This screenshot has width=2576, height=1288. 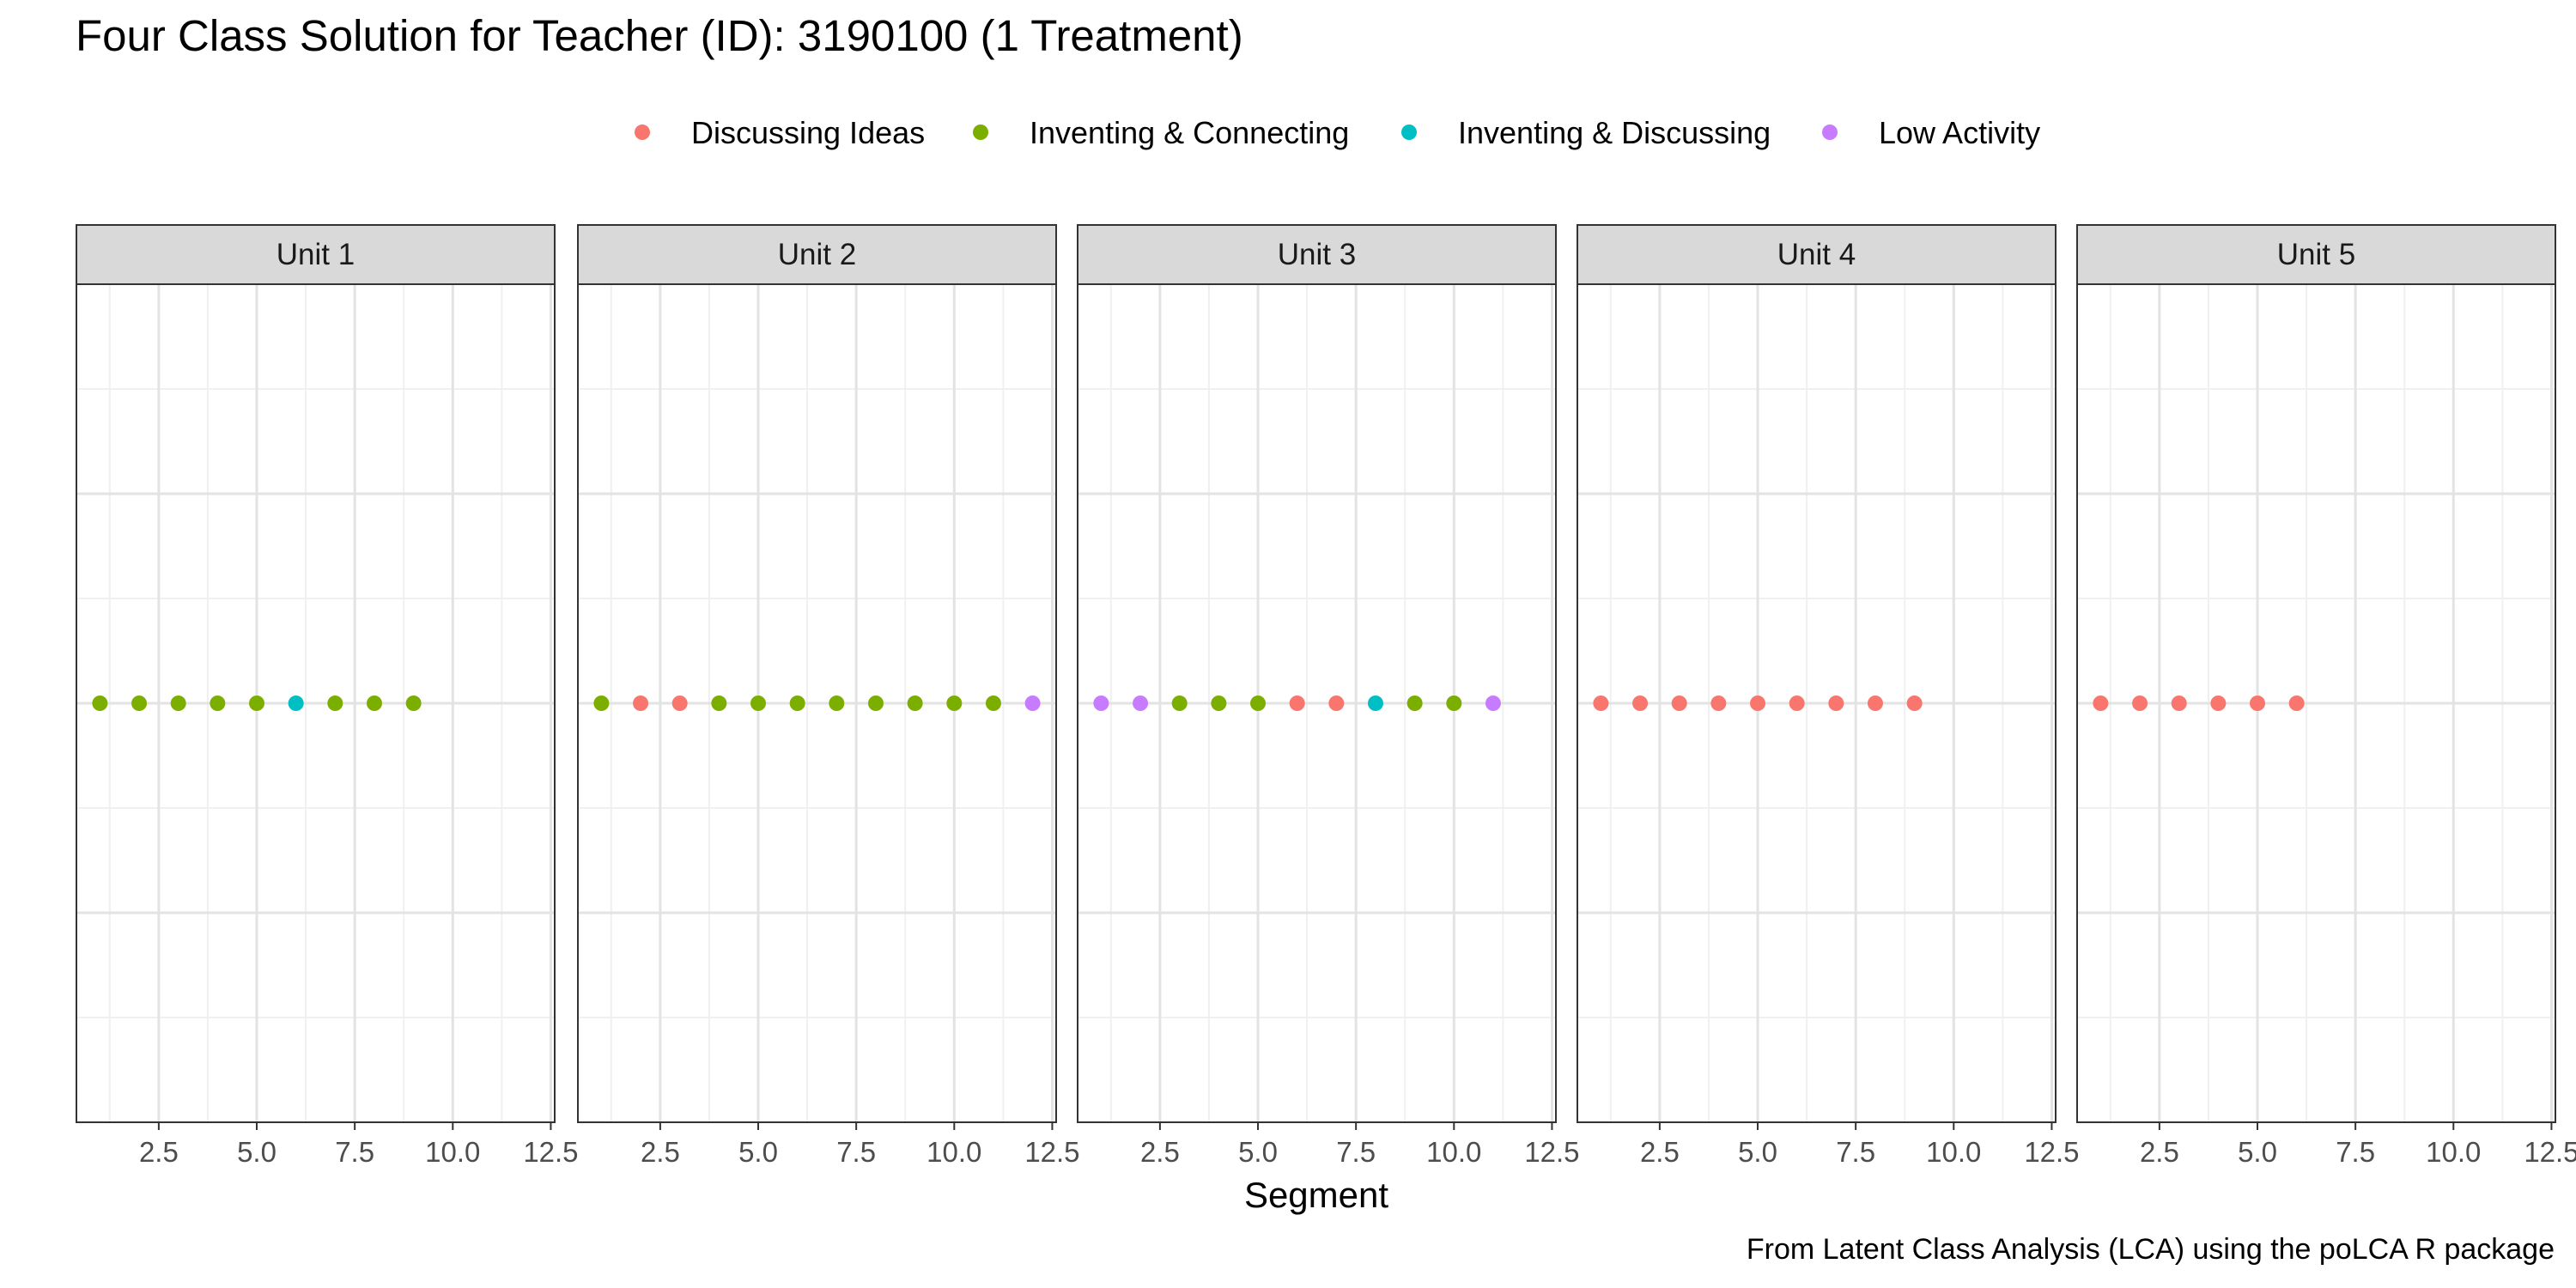 I want to click on facet-panel: Unit 1 2.5 5.0 7.5 10.0 12.5, so click(x=327, y=696).